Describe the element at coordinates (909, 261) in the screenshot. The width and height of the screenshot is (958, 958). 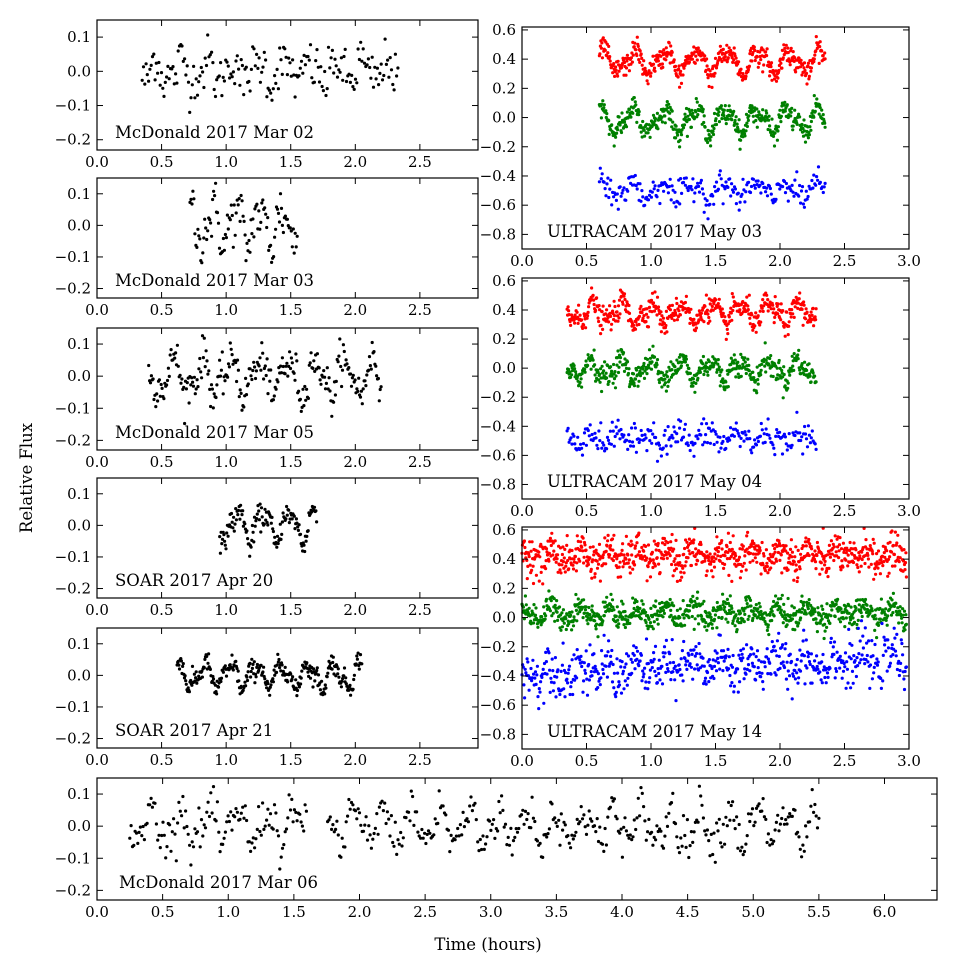
I see `x-tick-label: 3.0` at that location.